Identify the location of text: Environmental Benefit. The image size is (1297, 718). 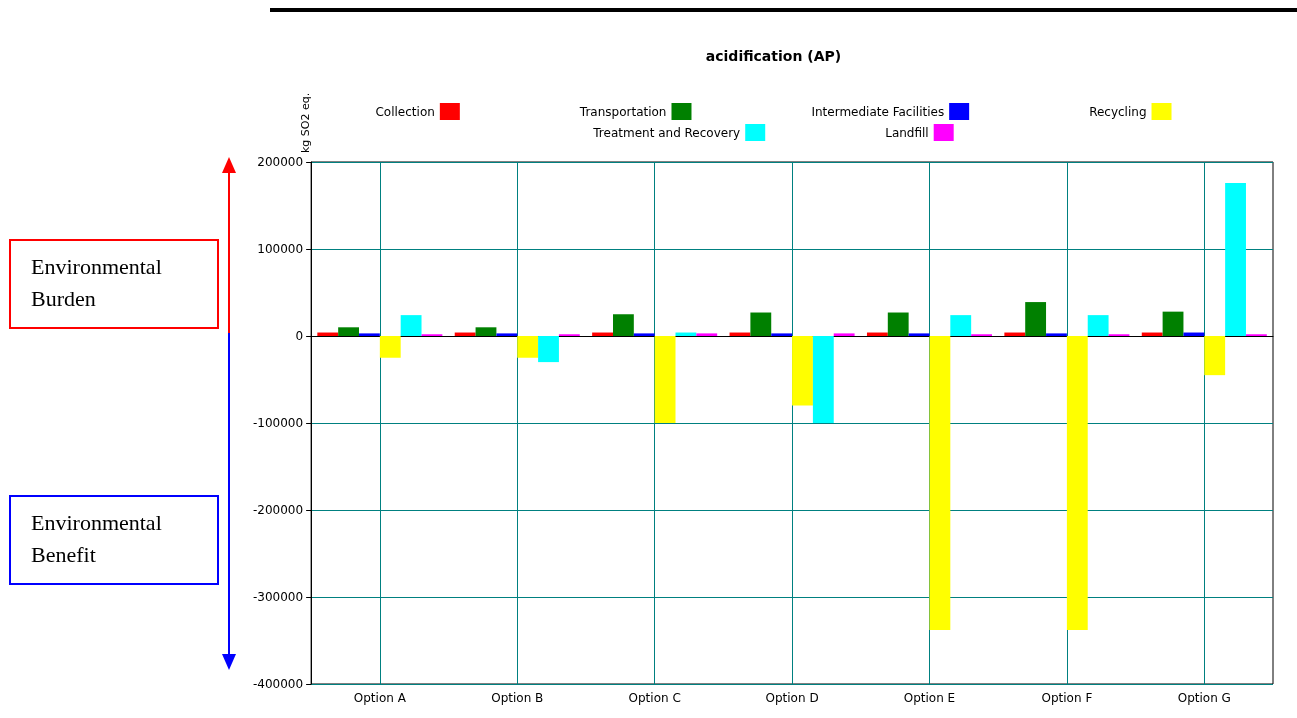
(114, 540).